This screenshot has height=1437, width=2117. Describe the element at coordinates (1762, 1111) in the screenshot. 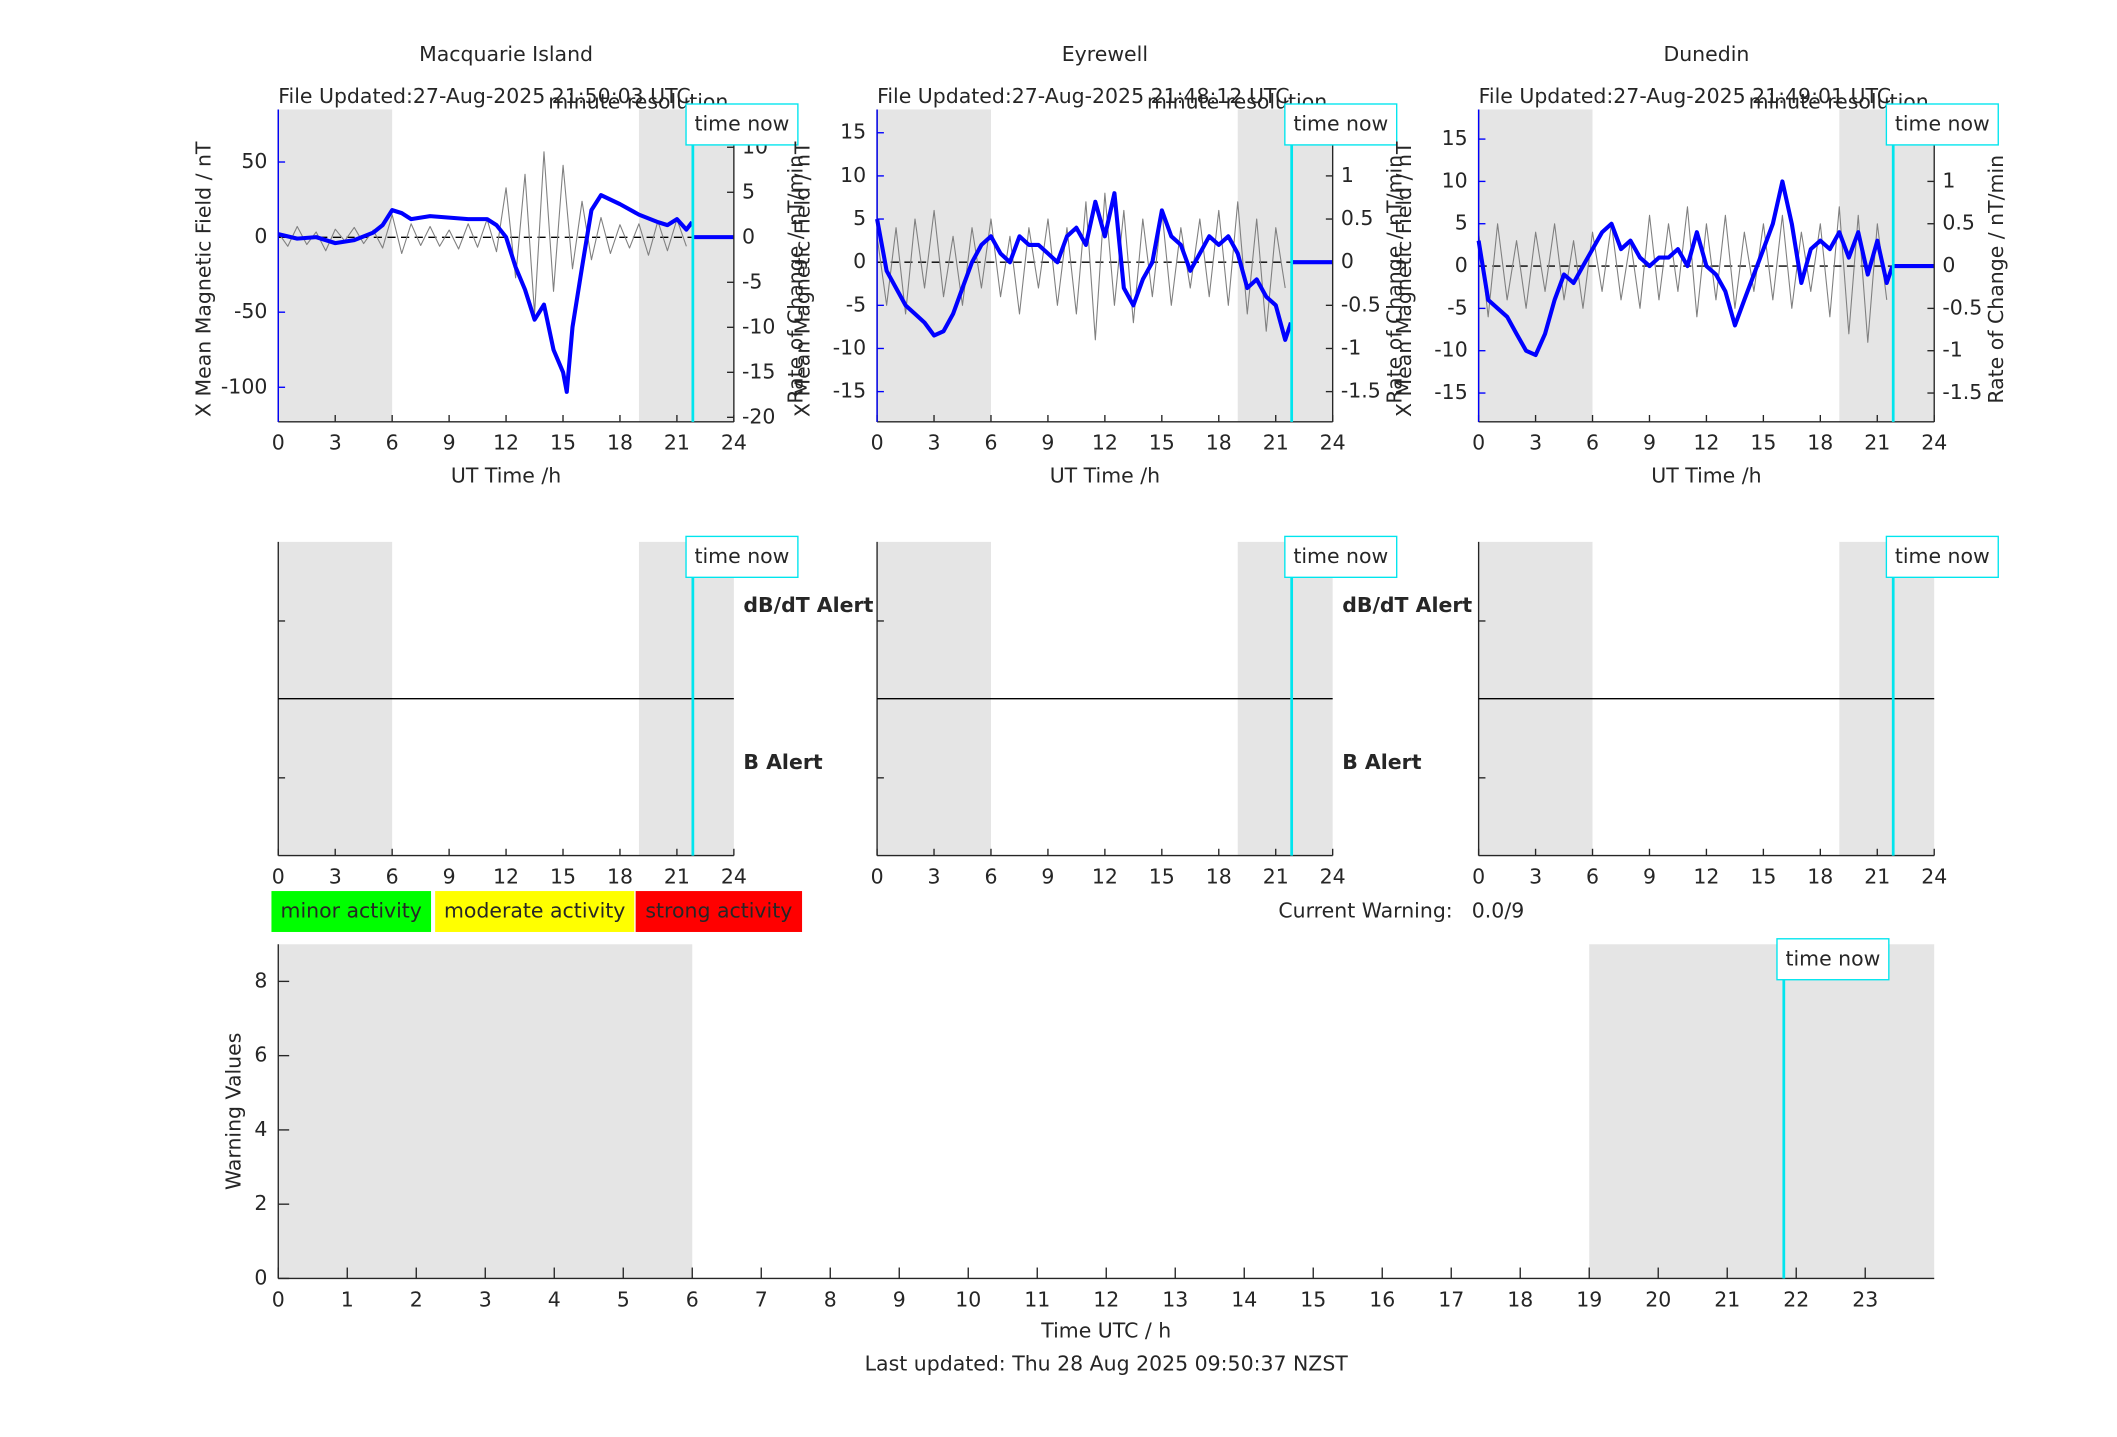

I see `night-shading` at that location.